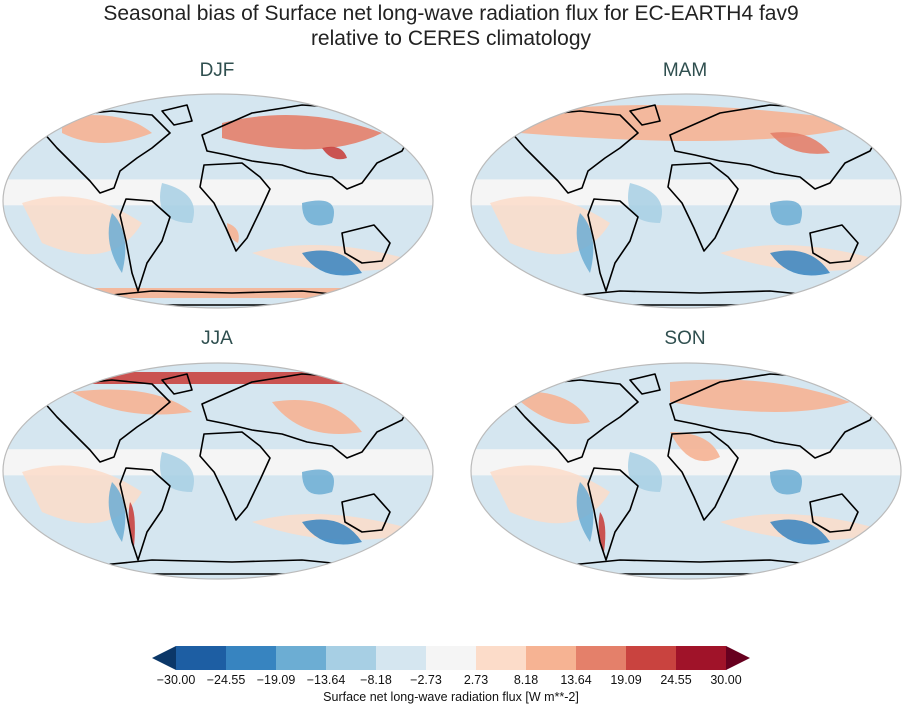 The height and width of the screenshot is (706, 902). What do you see at coordinates (176, 680) in the screenshot?
I see `colorbar-tick-label: −30.00` at bounding box center [176, 680].